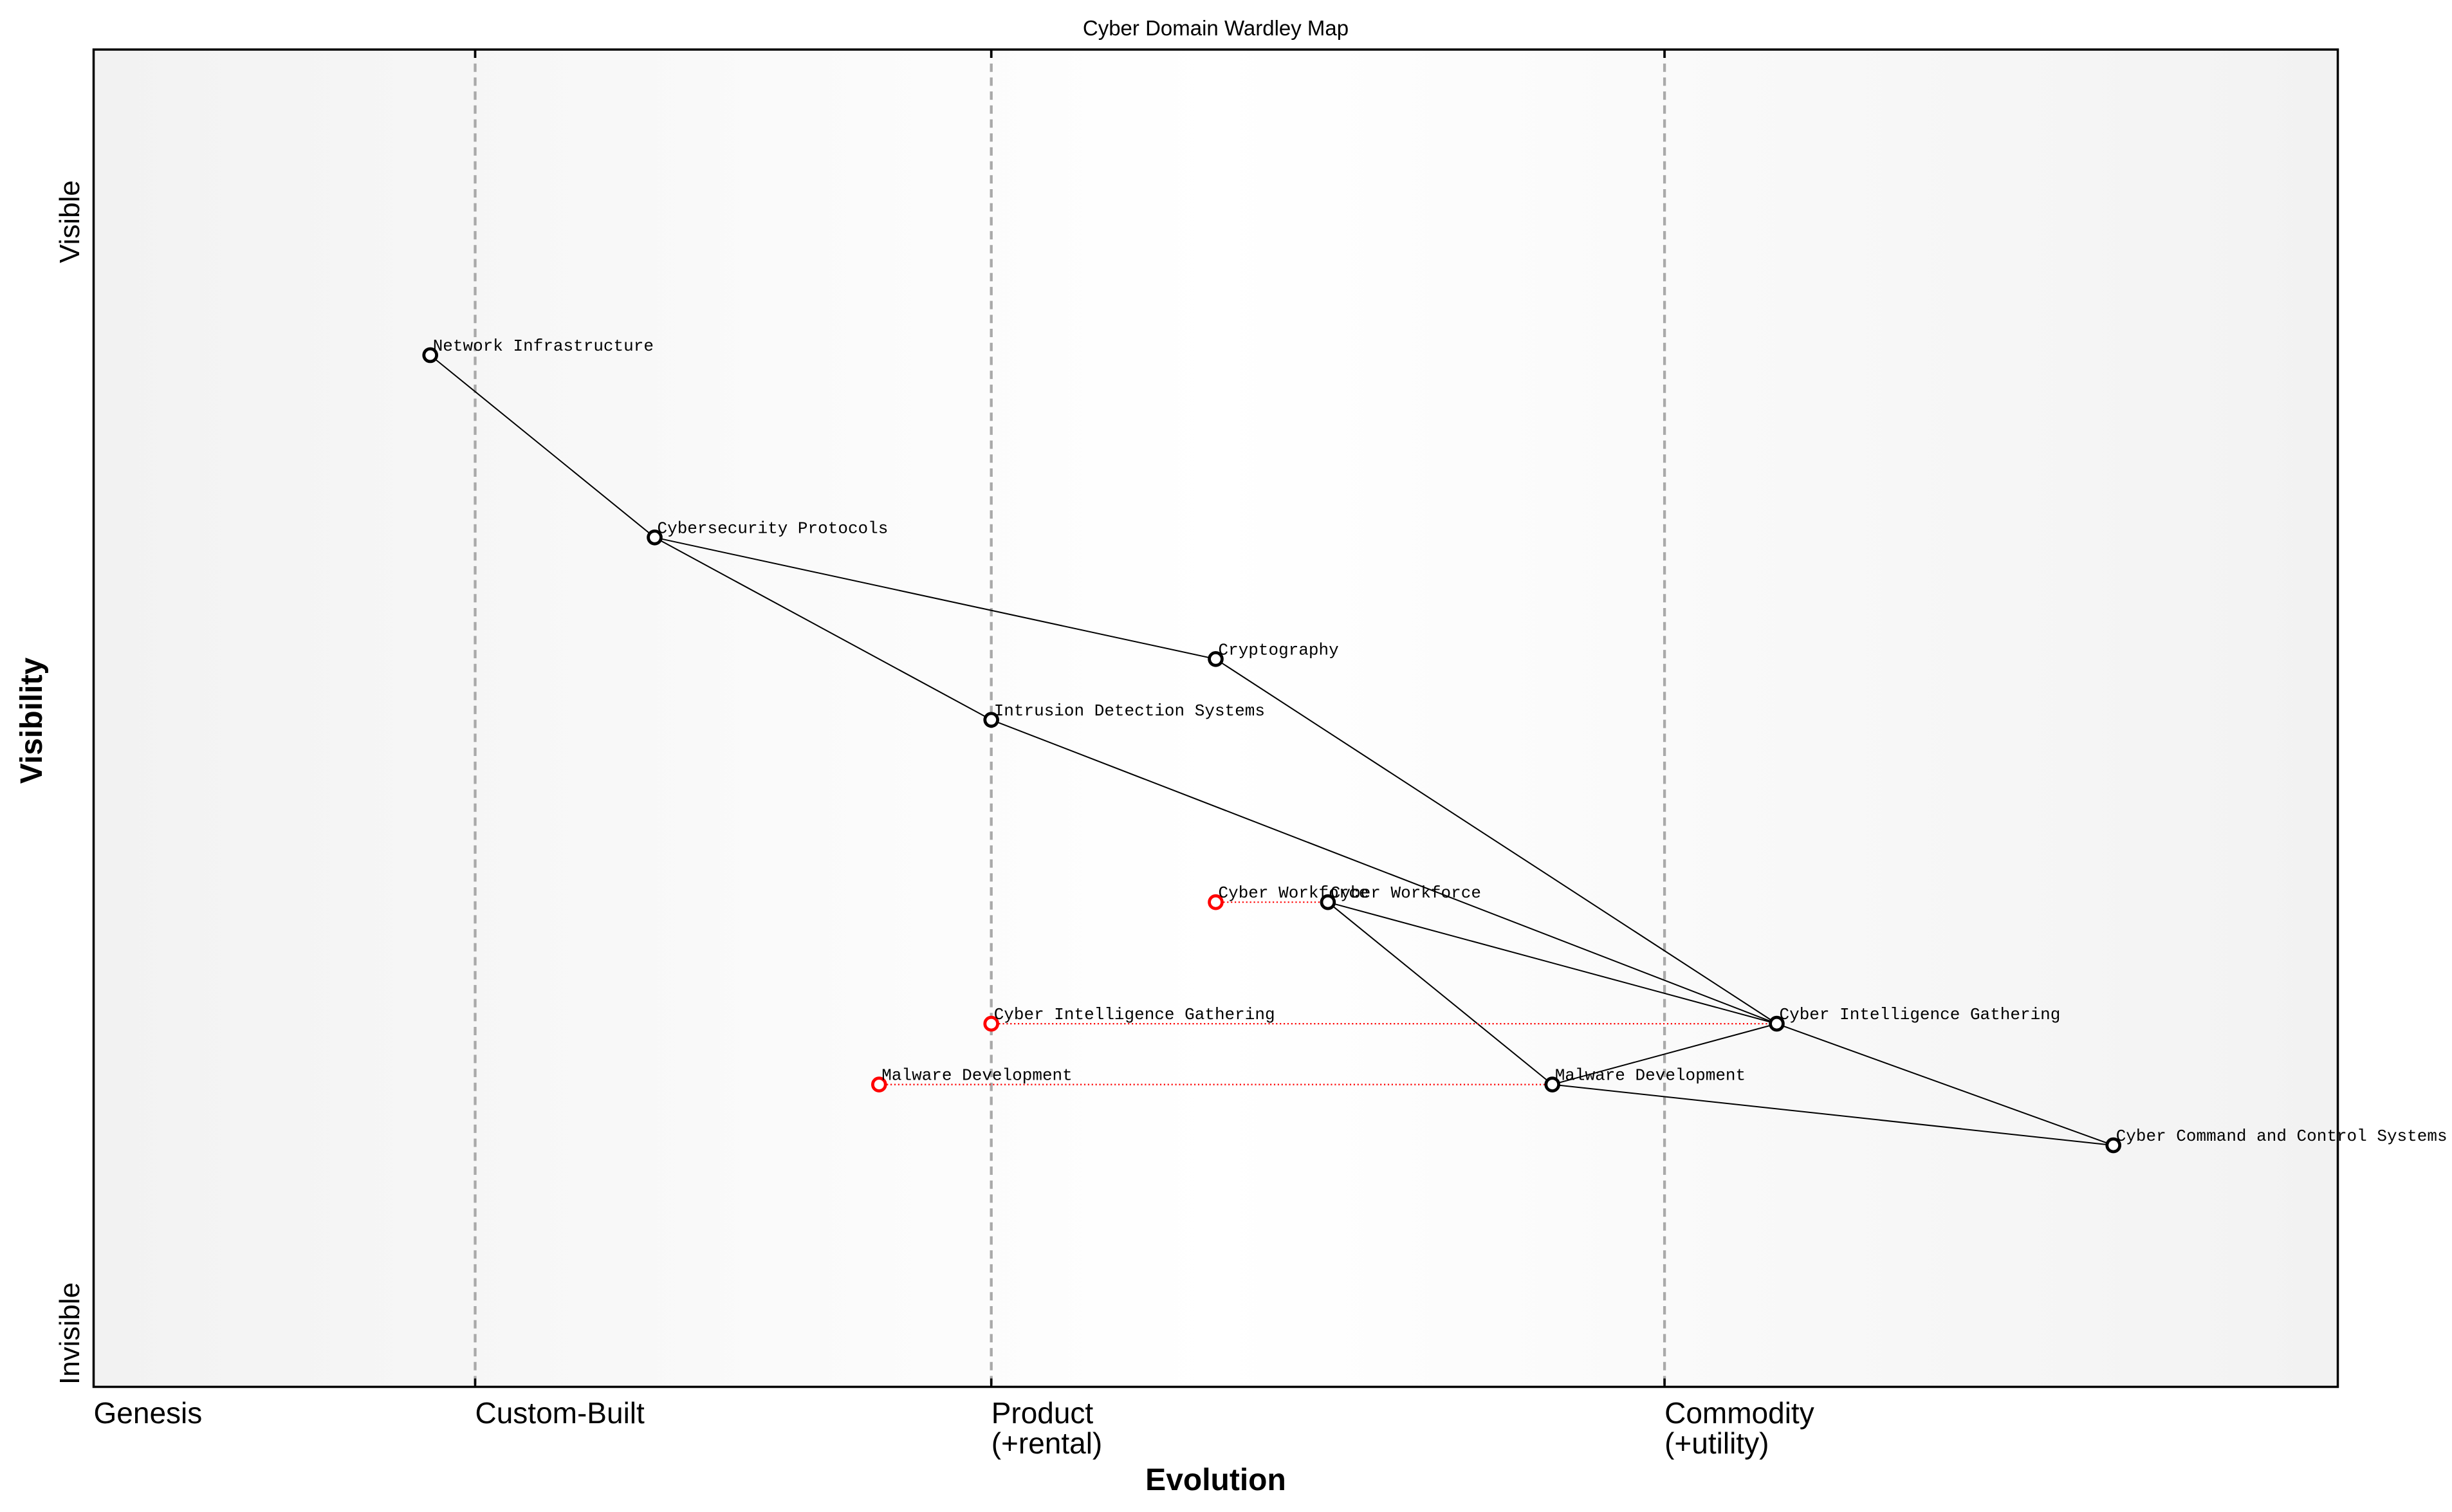  What do you see at coordinates (70, 1333) in the screenshot?
I see `svg-text: Invisible` at bounding box center [70, 1333].